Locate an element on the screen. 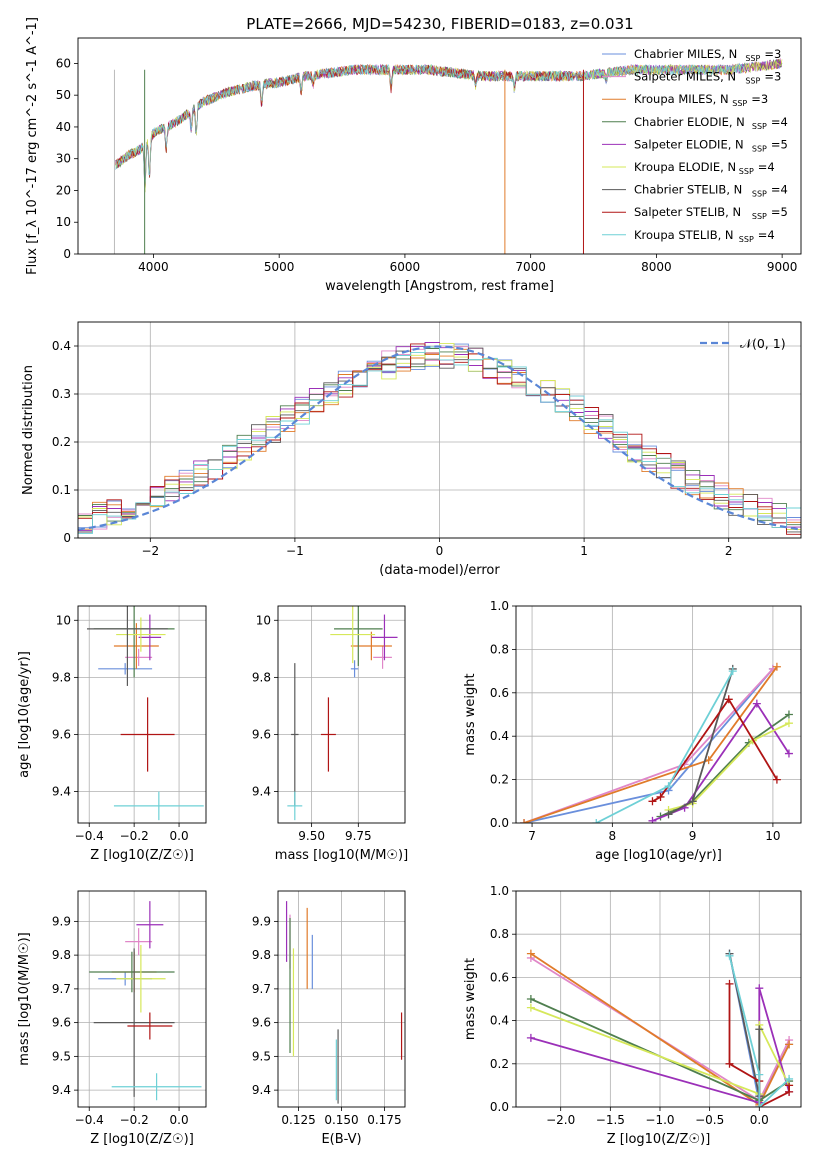  x-tick-label: −0.5 is located at coordinates (709, 1120).